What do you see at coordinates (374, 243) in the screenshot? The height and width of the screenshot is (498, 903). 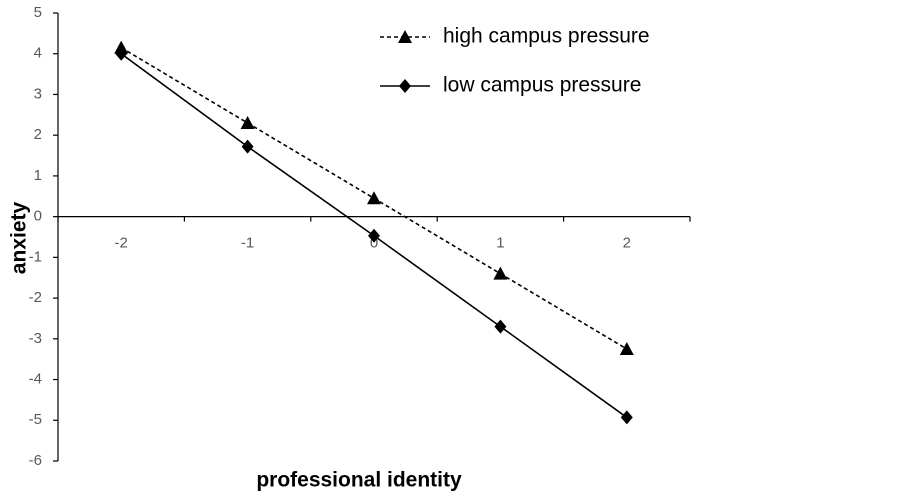 I see `x-tick-label: 0` at bounding box center [374, 243].